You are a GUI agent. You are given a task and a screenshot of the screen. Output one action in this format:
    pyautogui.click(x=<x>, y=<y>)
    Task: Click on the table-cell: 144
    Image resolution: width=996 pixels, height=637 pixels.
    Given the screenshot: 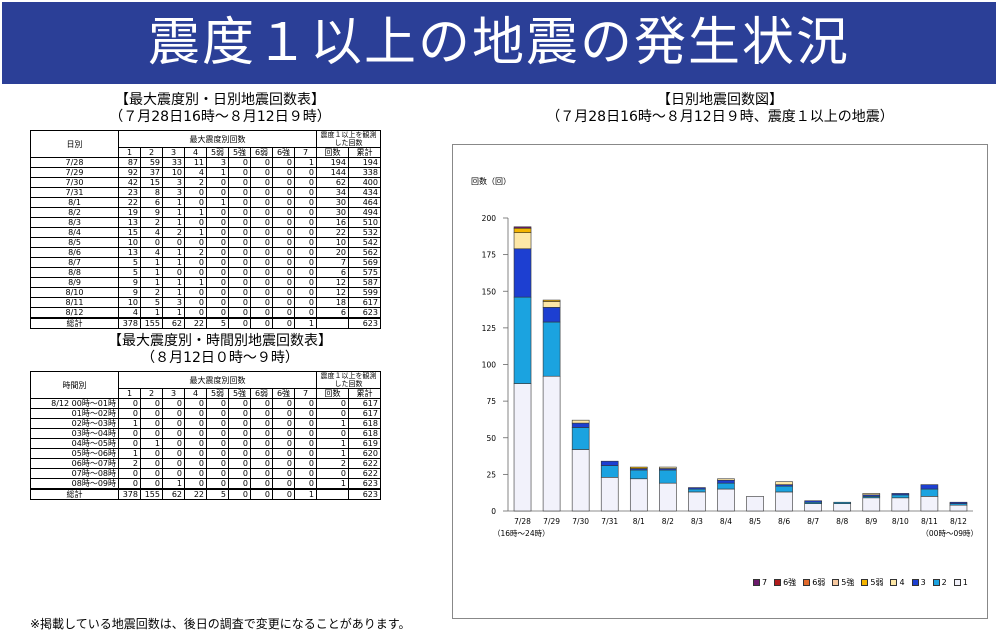 What is the action you would take?
    pyautogui.click(x=332, y=172)
    